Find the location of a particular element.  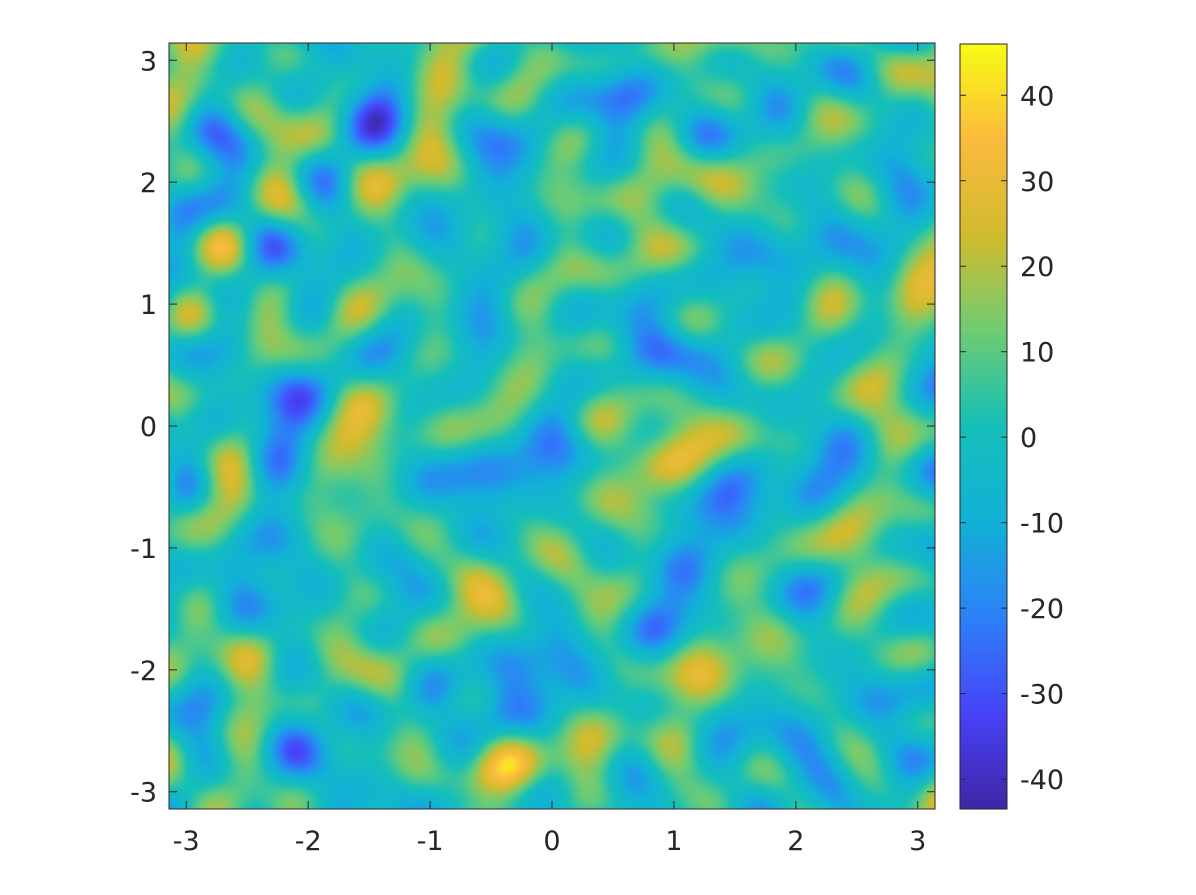

y-tick-label: 1 is located at coordinates (148, 305).